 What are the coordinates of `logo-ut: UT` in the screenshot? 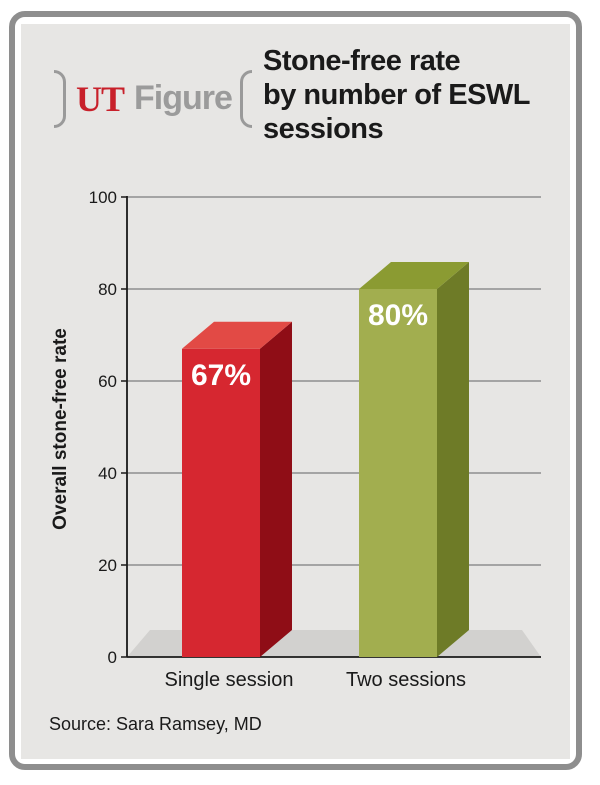 It's located at (100, 99).